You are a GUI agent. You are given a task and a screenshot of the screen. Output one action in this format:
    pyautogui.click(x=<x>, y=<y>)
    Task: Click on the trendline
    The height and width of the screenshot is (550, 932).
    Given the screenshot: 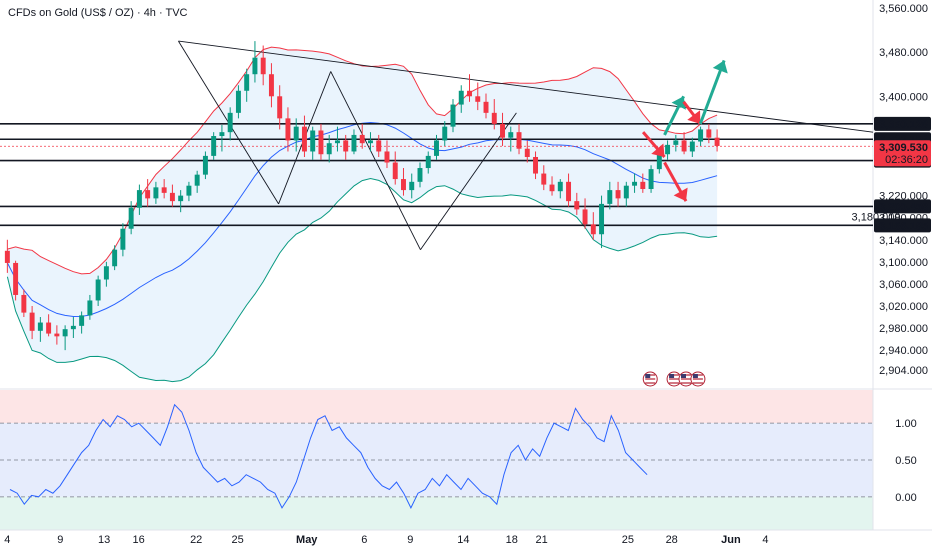 What is the action you would take?
    pyautogui.click(x=375, y=160)
    